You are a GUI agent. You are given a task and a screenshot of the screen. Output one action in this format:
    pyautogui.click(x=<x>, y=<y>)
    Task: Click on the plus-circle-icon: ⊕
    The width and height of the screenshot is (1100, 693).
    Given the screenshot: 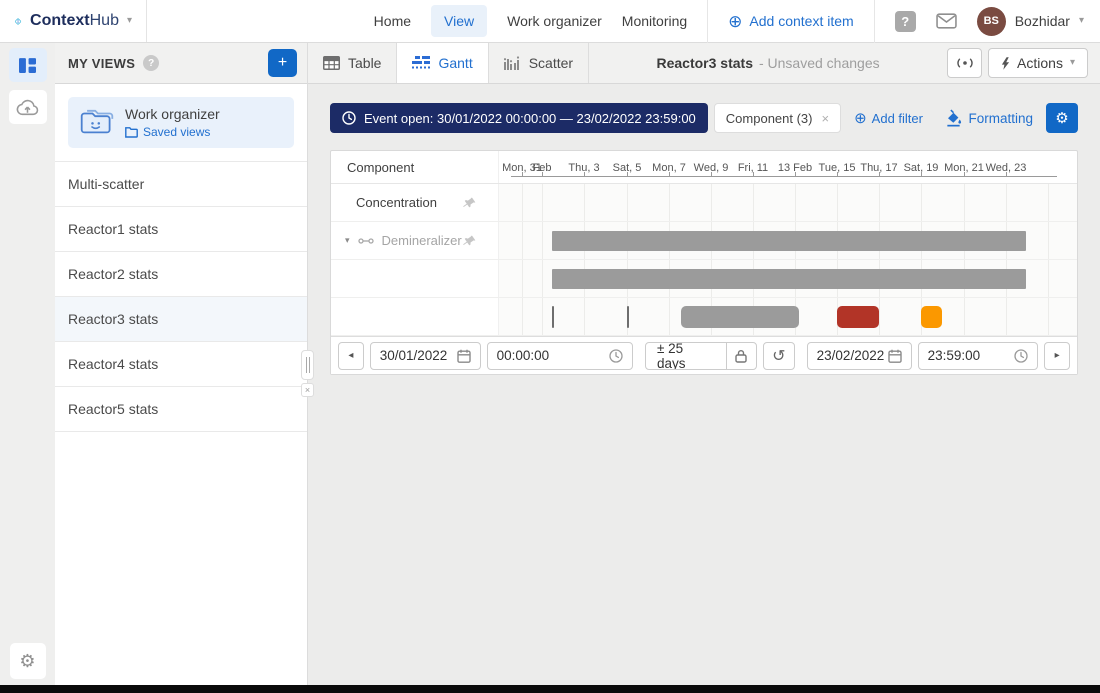 What is the action you would take?
    pyautogui.click(x=860, y=118)
    